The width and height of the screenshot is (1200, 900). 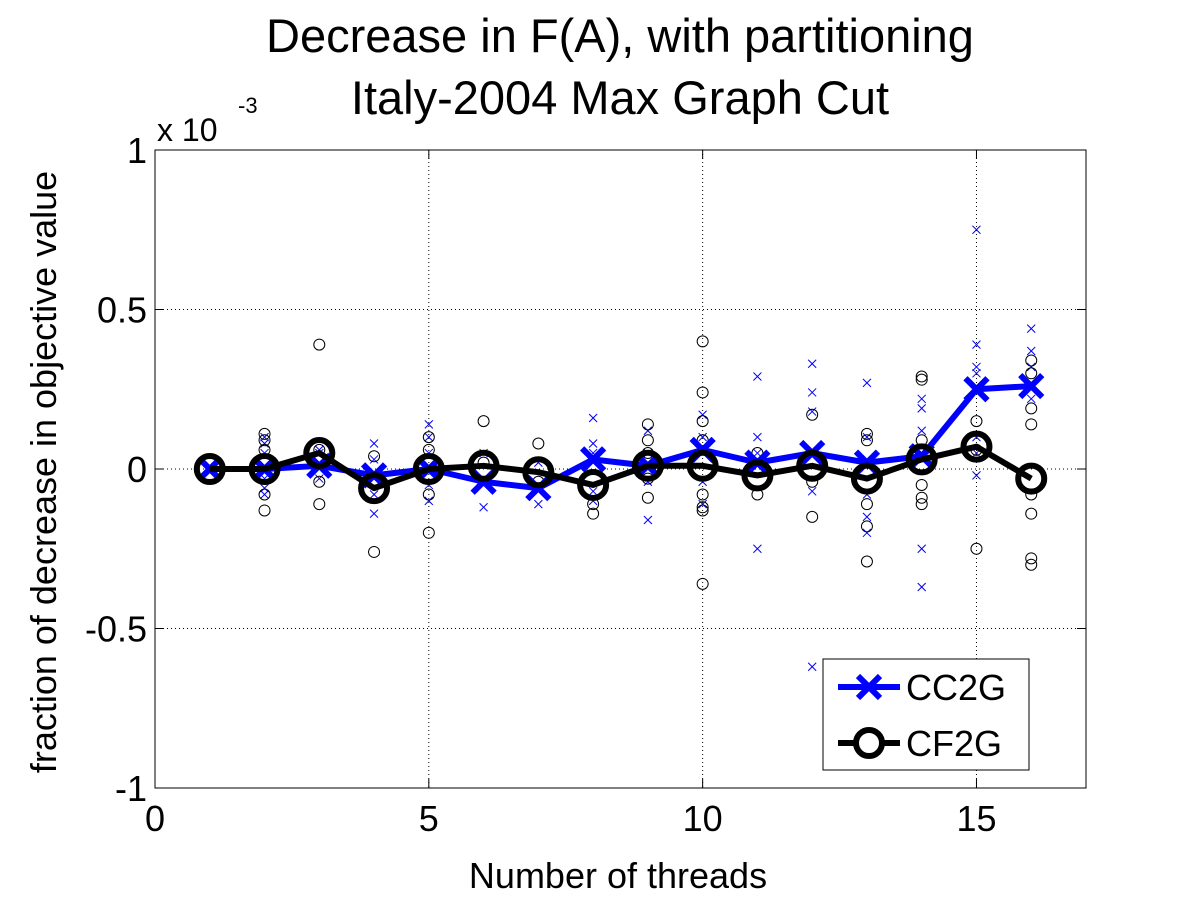 I want to click on legend-label-cc2g: CC2G, so click(x=956, y=687).